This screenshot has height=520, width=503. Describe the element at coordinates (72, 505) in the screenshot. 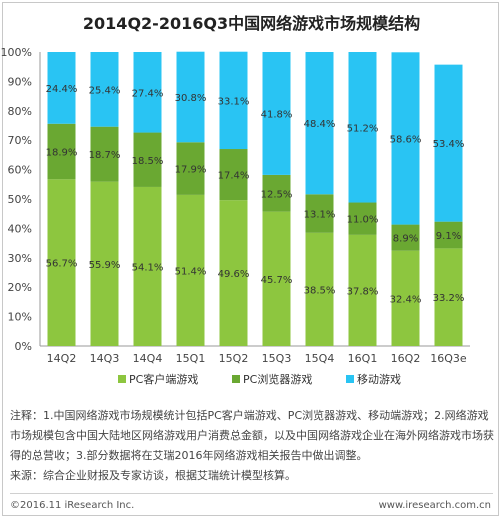

I see `footer-copyright: ©2016.11 iResearch Inc.` at that location.